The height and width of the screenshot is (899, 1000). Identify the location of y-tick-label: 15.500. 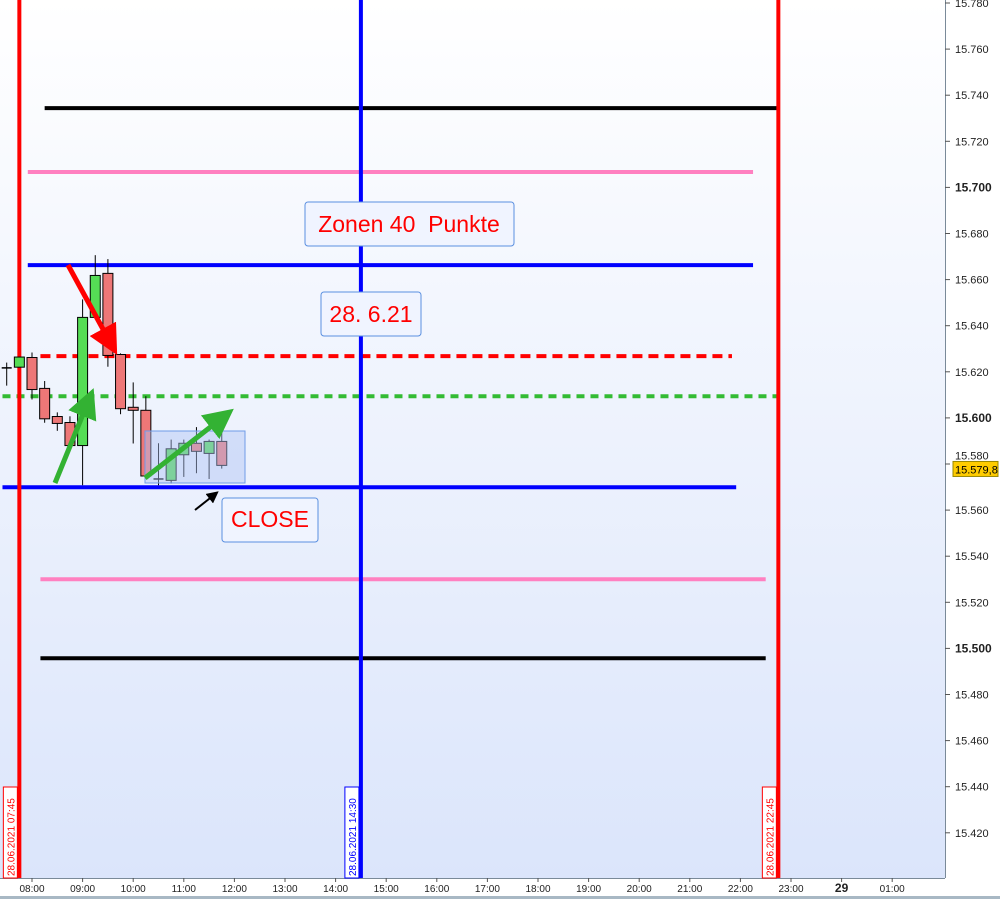
(973, 648).